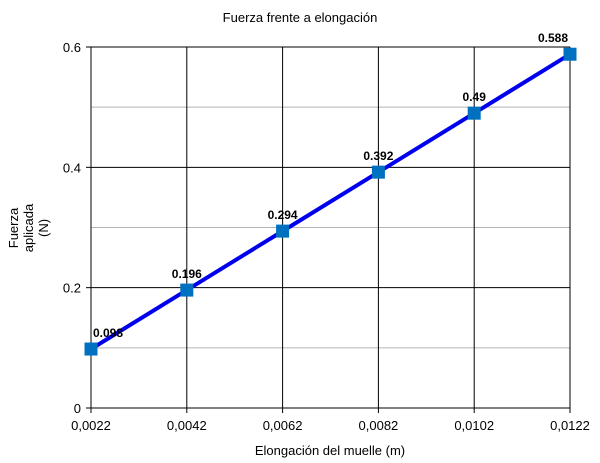 This screenshot has width=600, height=463. I want to click on y-axis-label-line-2: aplicada, so click(28, 227).